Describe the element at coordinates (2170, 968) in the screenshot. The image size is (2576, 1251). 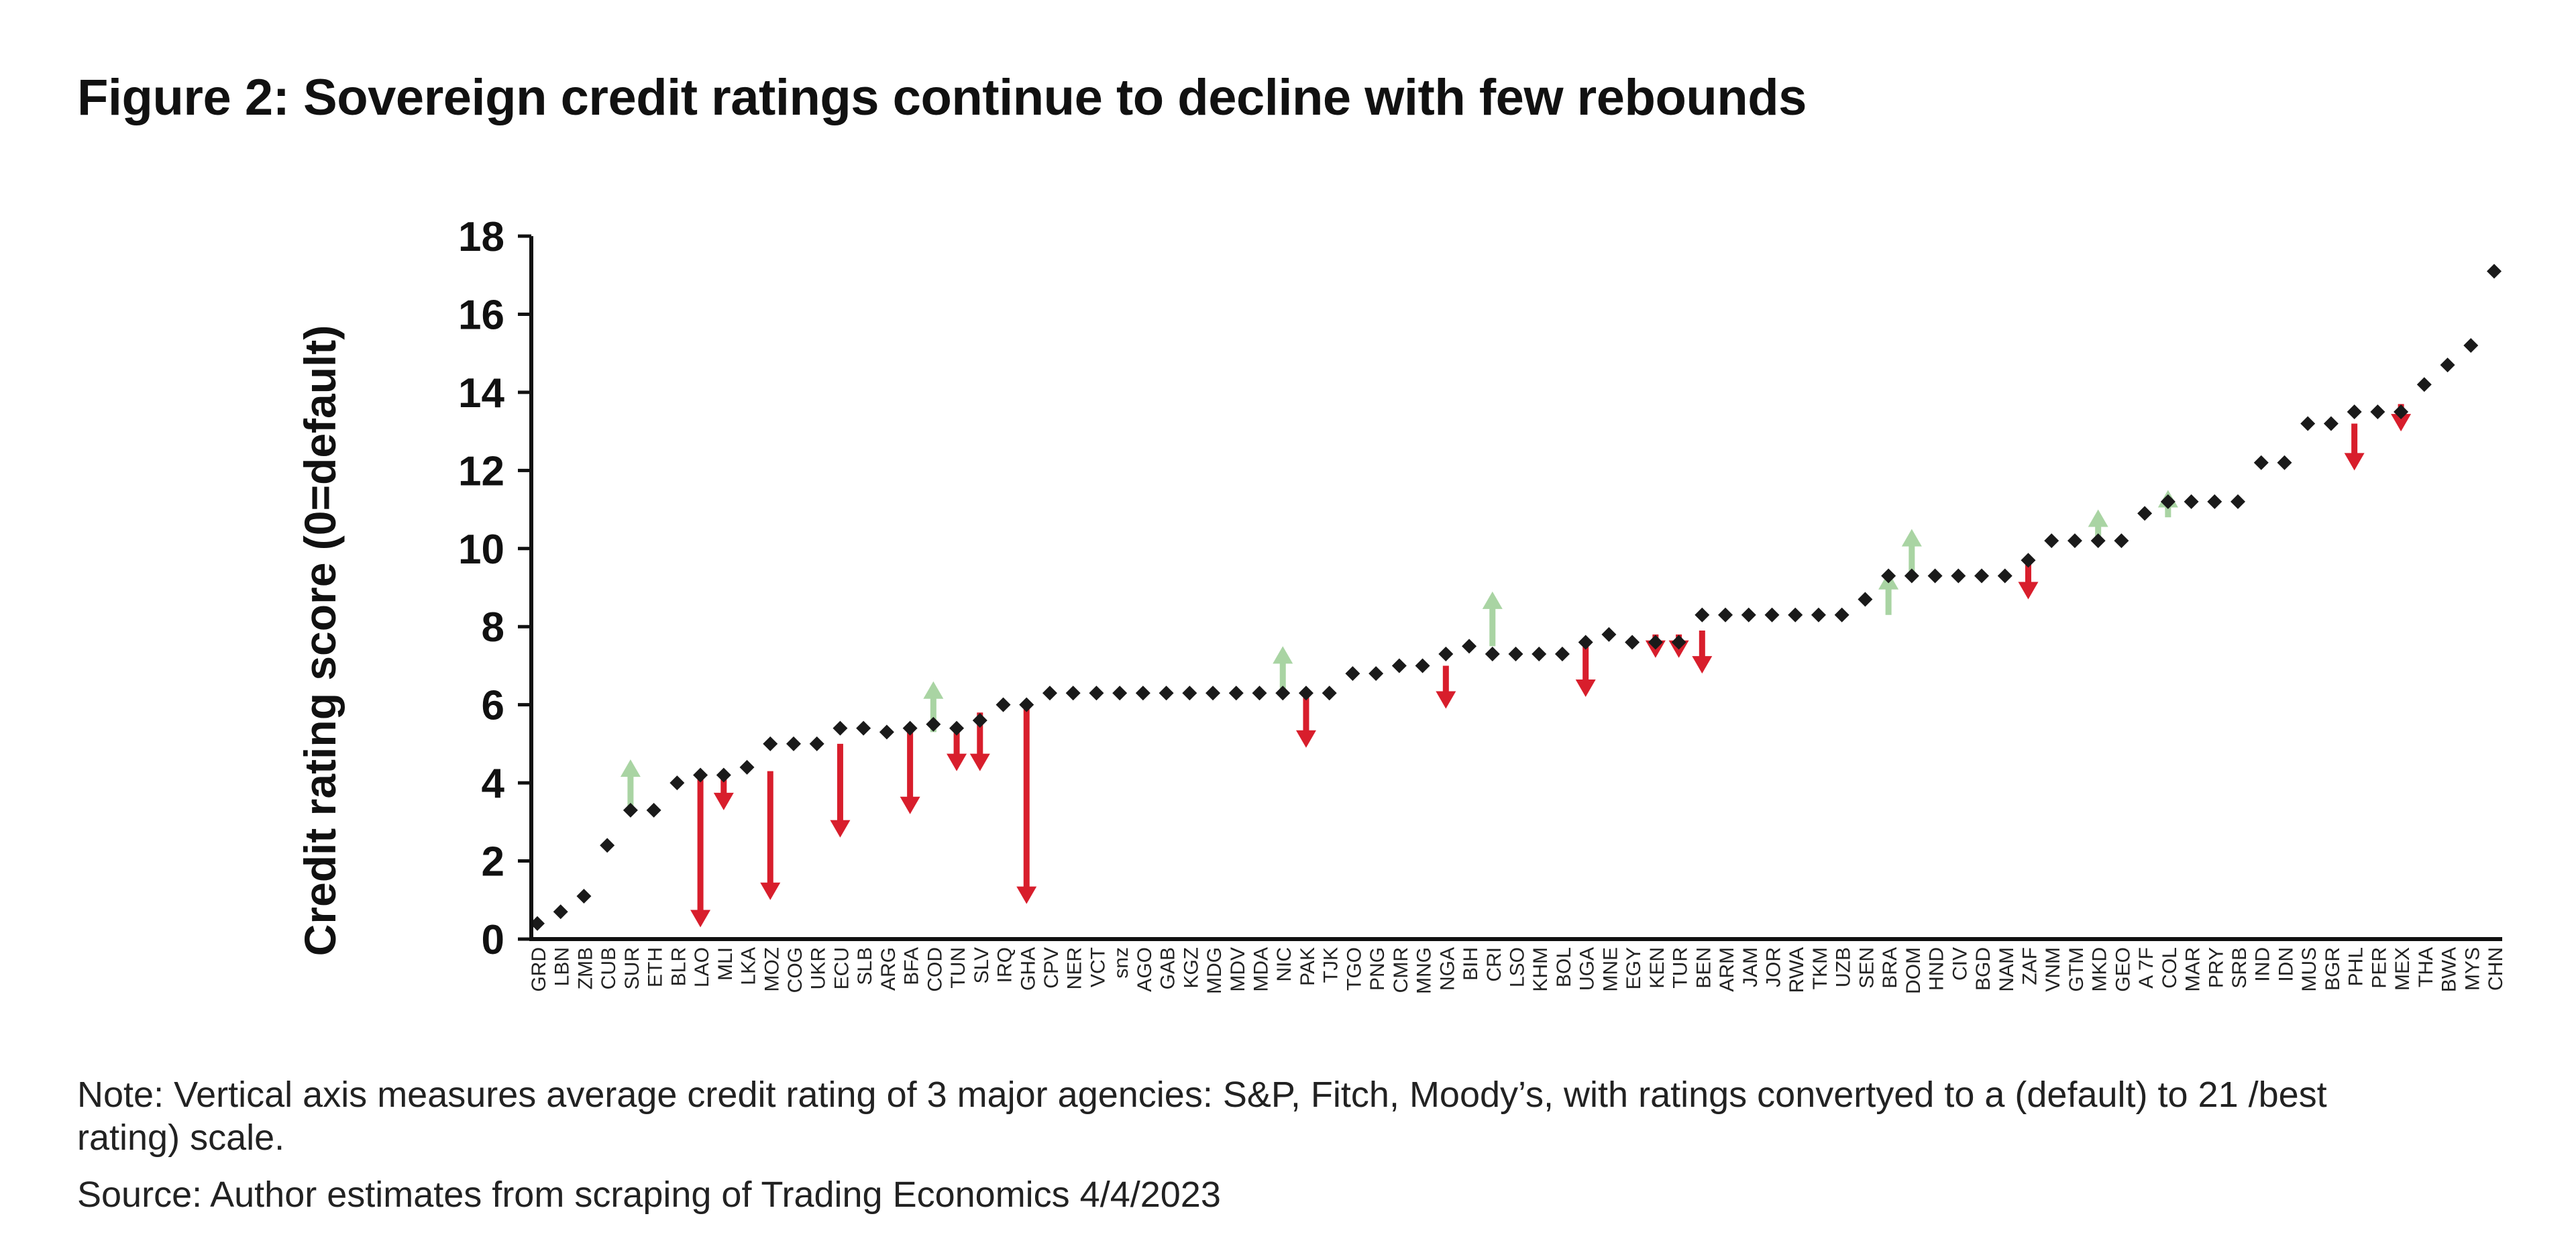
I see `x-tick-label: COL` at that location.